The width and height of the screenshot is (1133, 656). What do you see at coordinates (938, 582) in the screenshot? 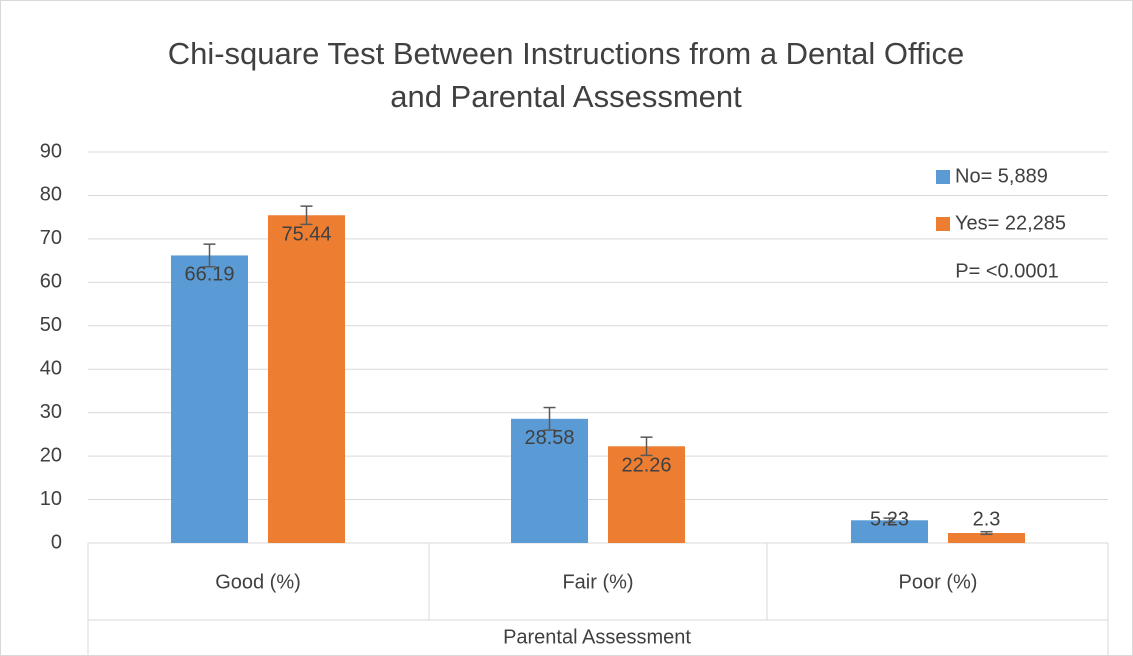
I see `x-tick-label: Poor (%)` at bounding box center [938, 582].